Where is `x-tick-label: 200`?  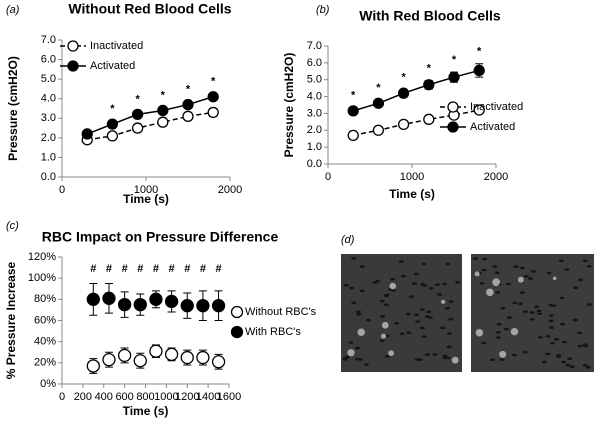
x-tick-label: 200 is located at coordinates (83, 397).